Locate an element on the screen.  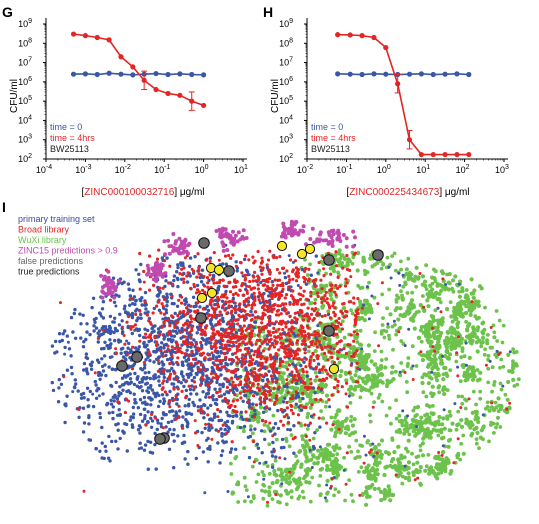
panel-h-letter: H is located at coordinates (268, 12).